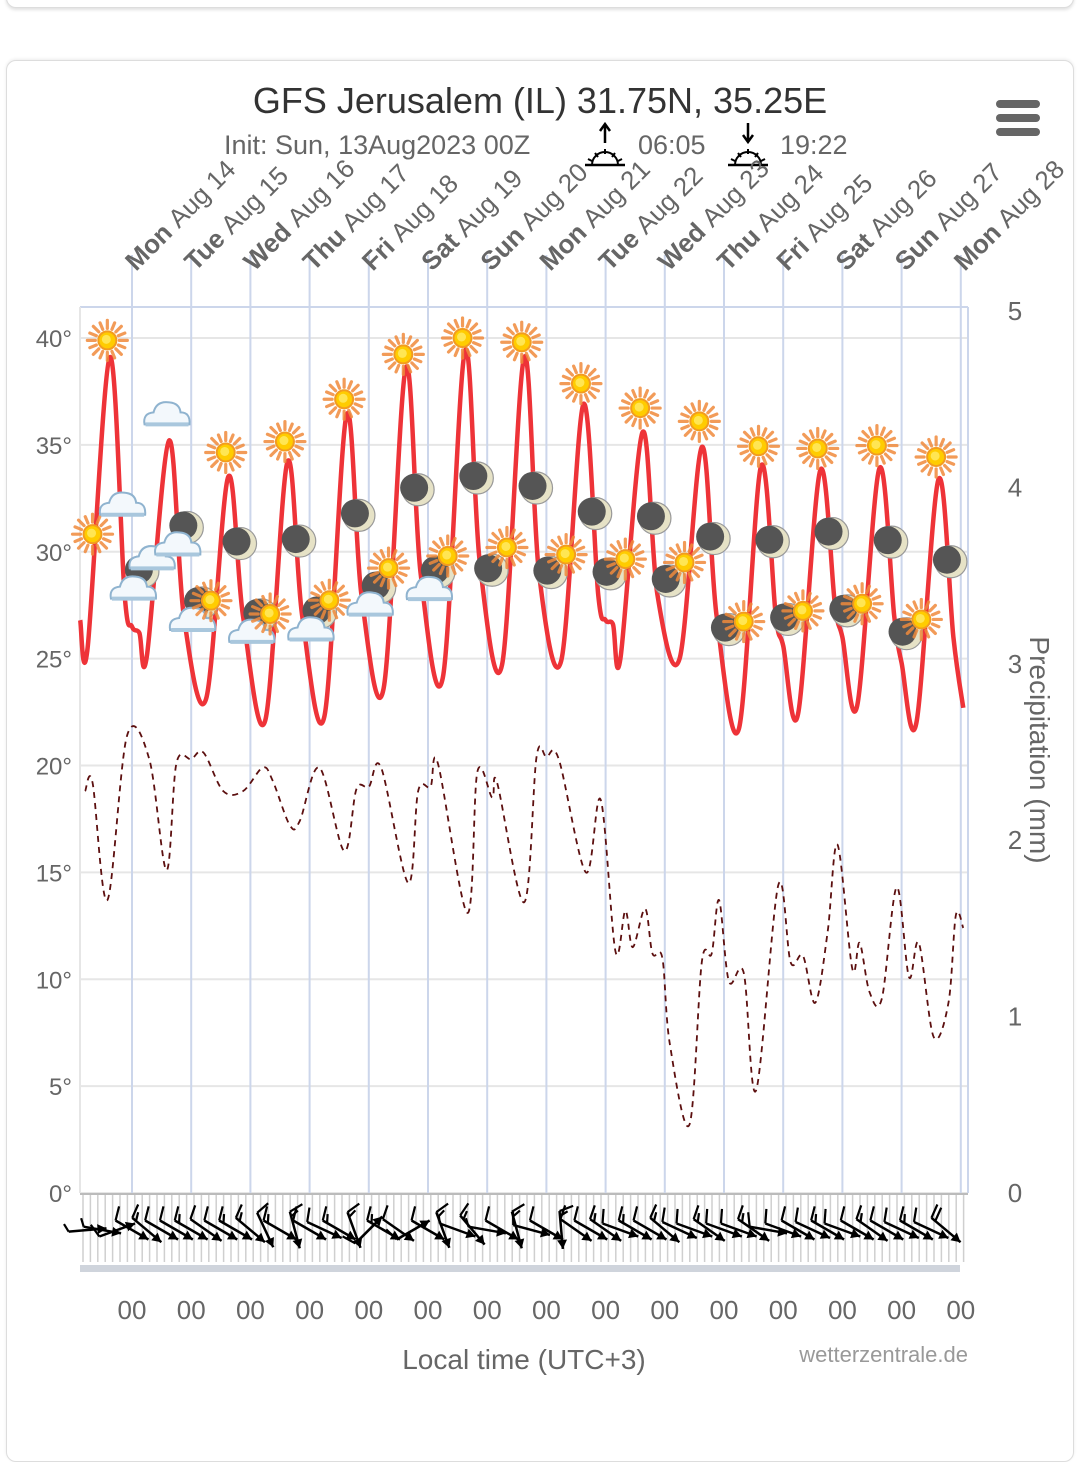 This screenshot has width=1080, height=1462. What do you see at coordinates (1015, 1017) in the screenshot?
I see `y-right-tick-label: 1` at bounding box center [1015, 1017].